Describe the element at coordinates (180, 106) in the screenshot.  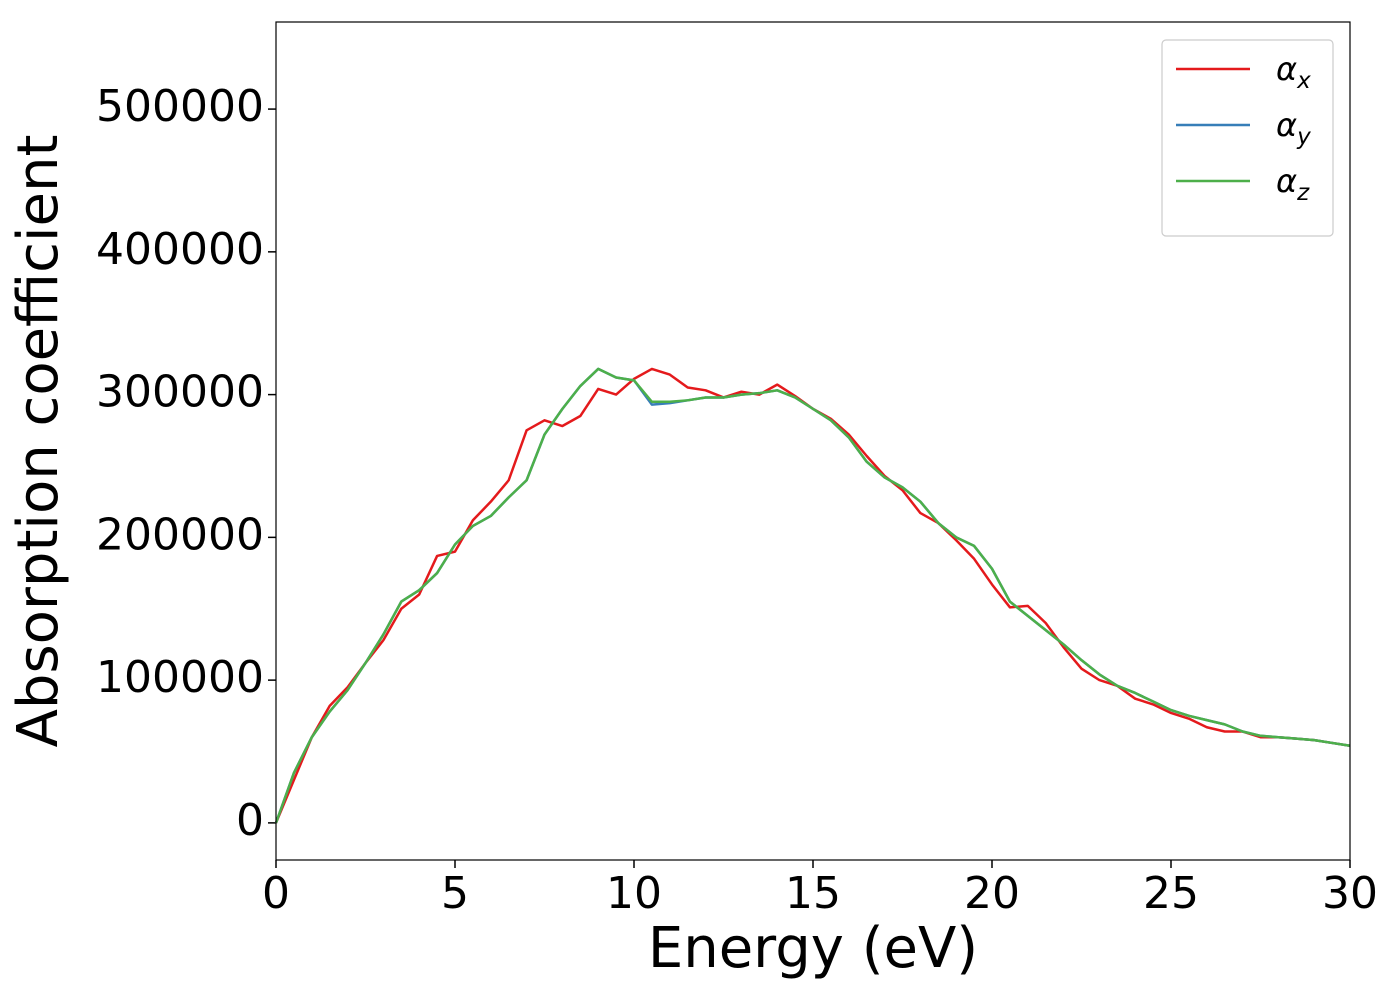
I see `y-tick-label: 500000` at that location.